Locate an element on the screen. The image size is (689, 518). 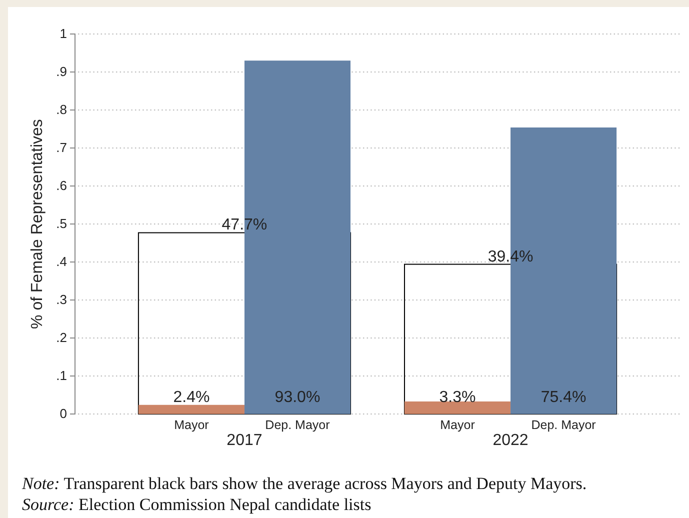
y-axis-title: % of Female Representatives is located at coordinates (37, 224).